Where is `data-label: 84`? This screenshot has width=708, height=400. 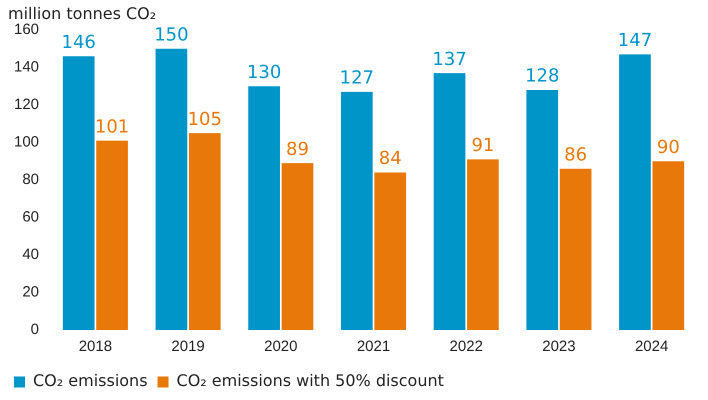
data-label: 84 is located at coordinates (390, 159).